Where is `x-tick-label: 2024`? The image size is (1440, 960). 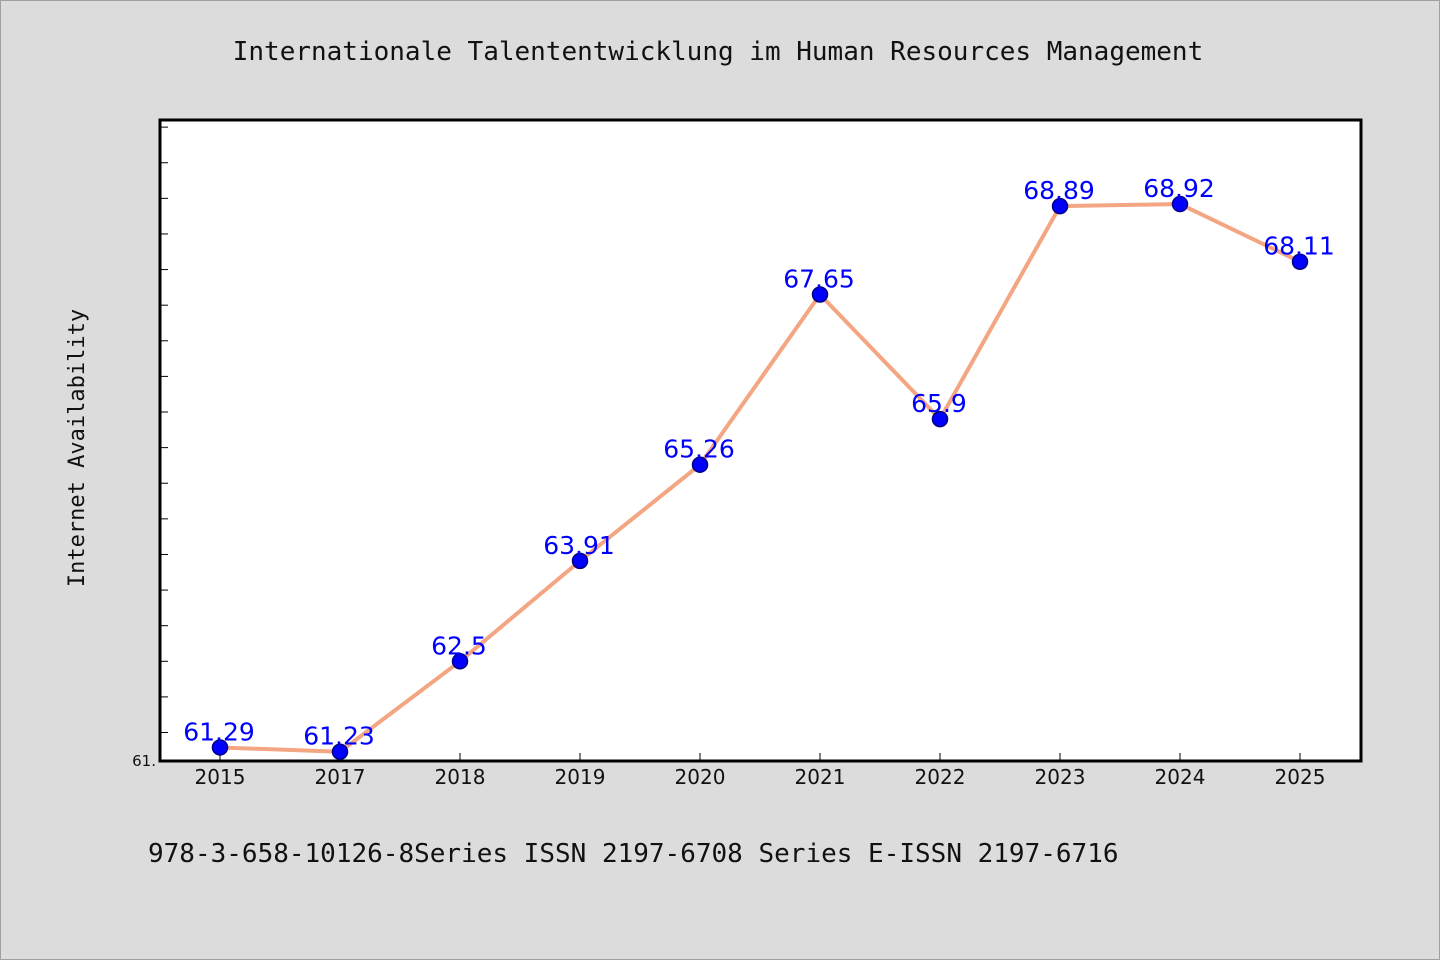 x-tick-label: 2024 is located at coordinates (1180, 777).